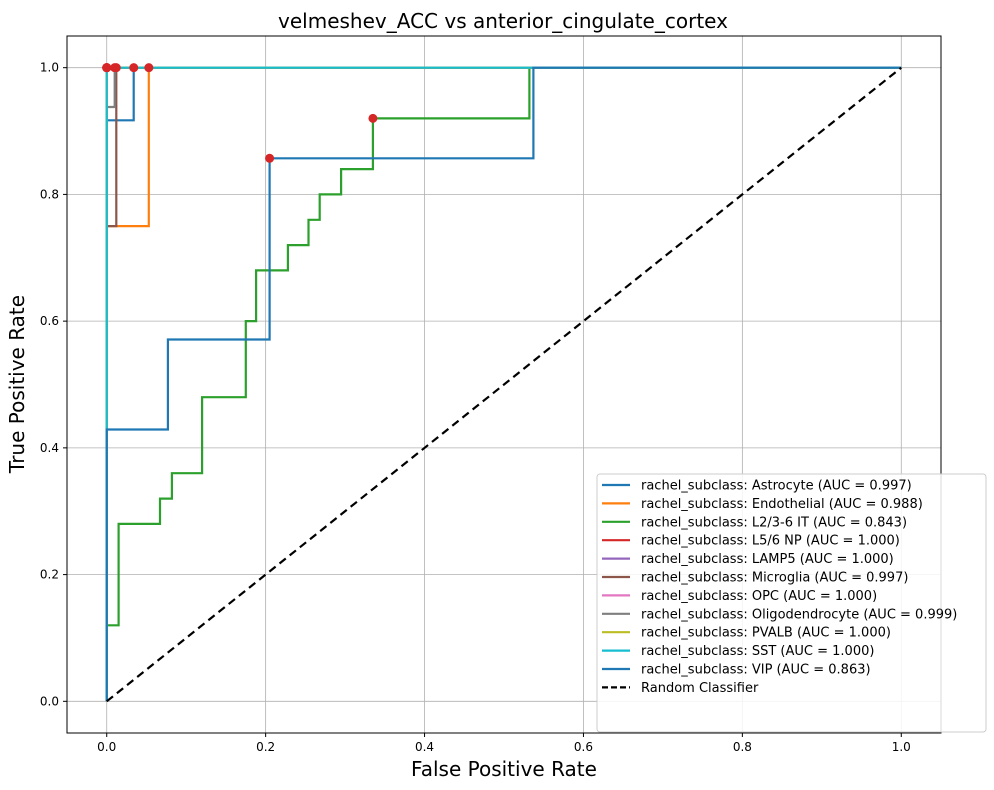 This screenshot has height=790, width=994. I want to click on legend-label: rachel_subclass: L2/3-6 IT (AUC = 0.843), so click(774, 522).